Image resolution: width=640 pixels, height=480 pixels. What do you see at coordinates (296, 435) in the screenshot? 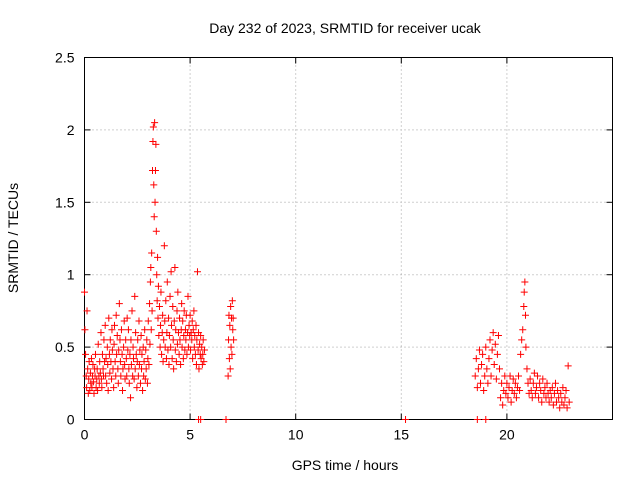
I see `x-tick-label: 10` at bounding box center [296, 435].